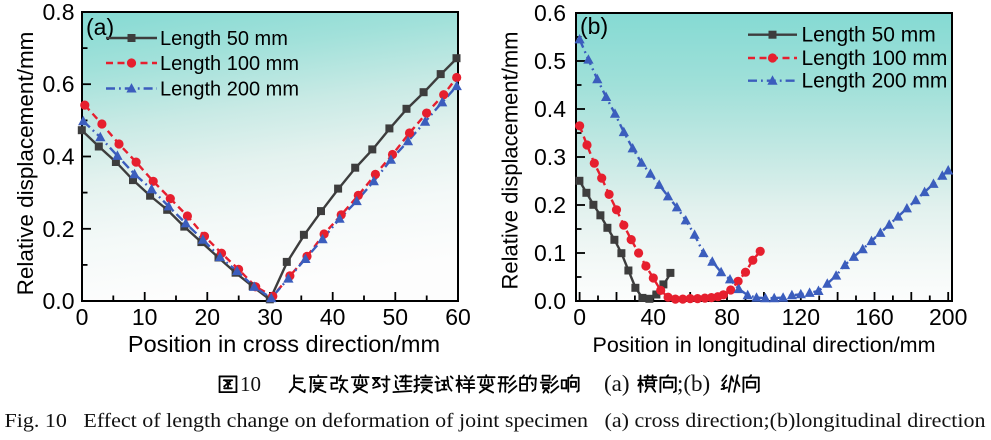  I want to click on svg-text: 80, so click(727, 317).